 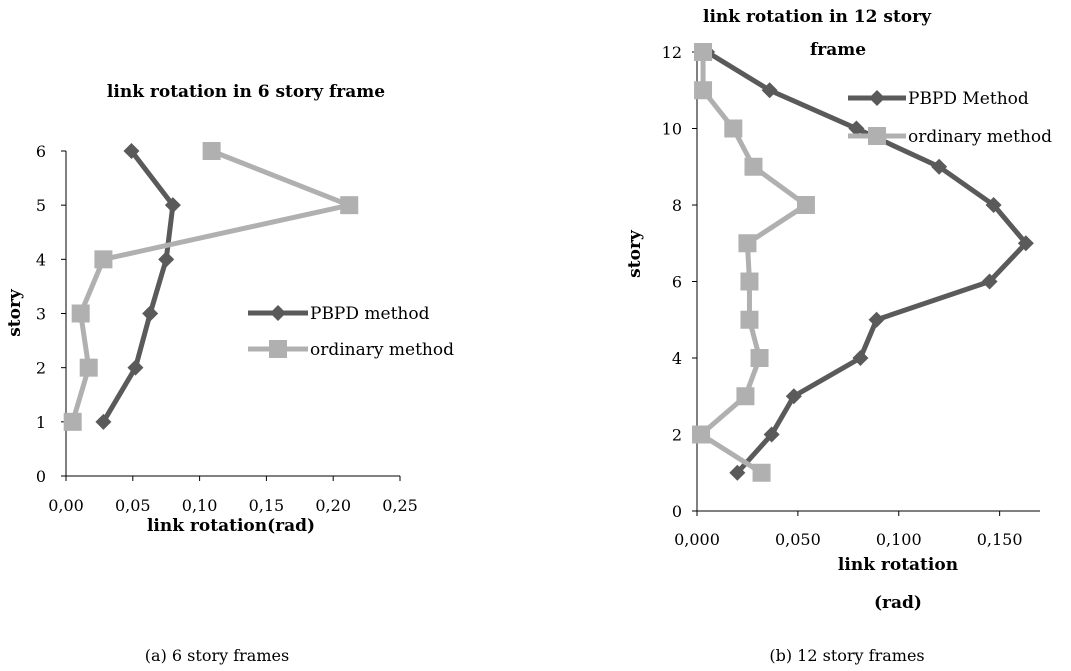 What do you see at coordinates (66, 505) in the screenshot?
I see `x-tick-label: 0,00` at bounding box center [66, 505].